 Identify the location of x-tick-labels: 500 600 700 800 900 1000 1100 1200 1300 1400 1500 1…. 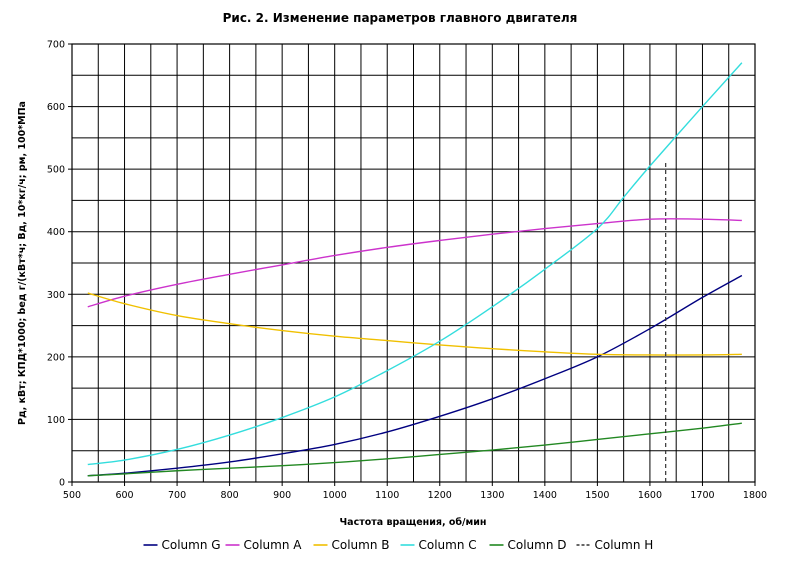
(415, 495).